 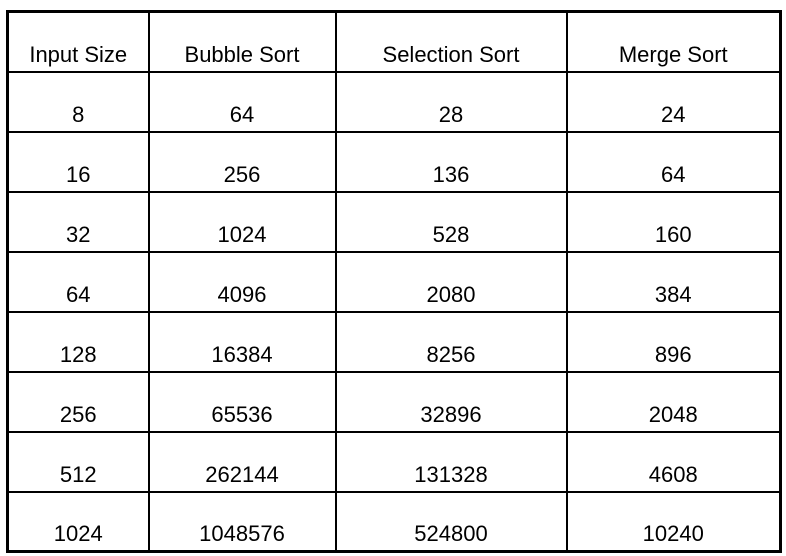 I want to click on table-row: 8 64 28 24, so click(x=394, y=101).